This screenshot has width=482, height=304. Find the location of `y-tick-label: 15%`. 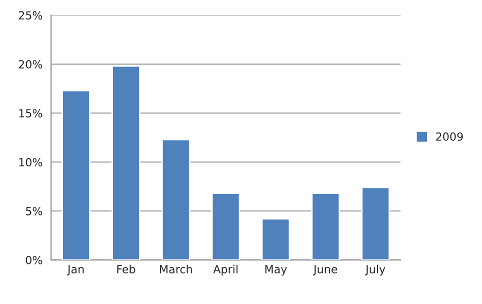

y-tick-label: 15% is located at coordinates (30, 113).